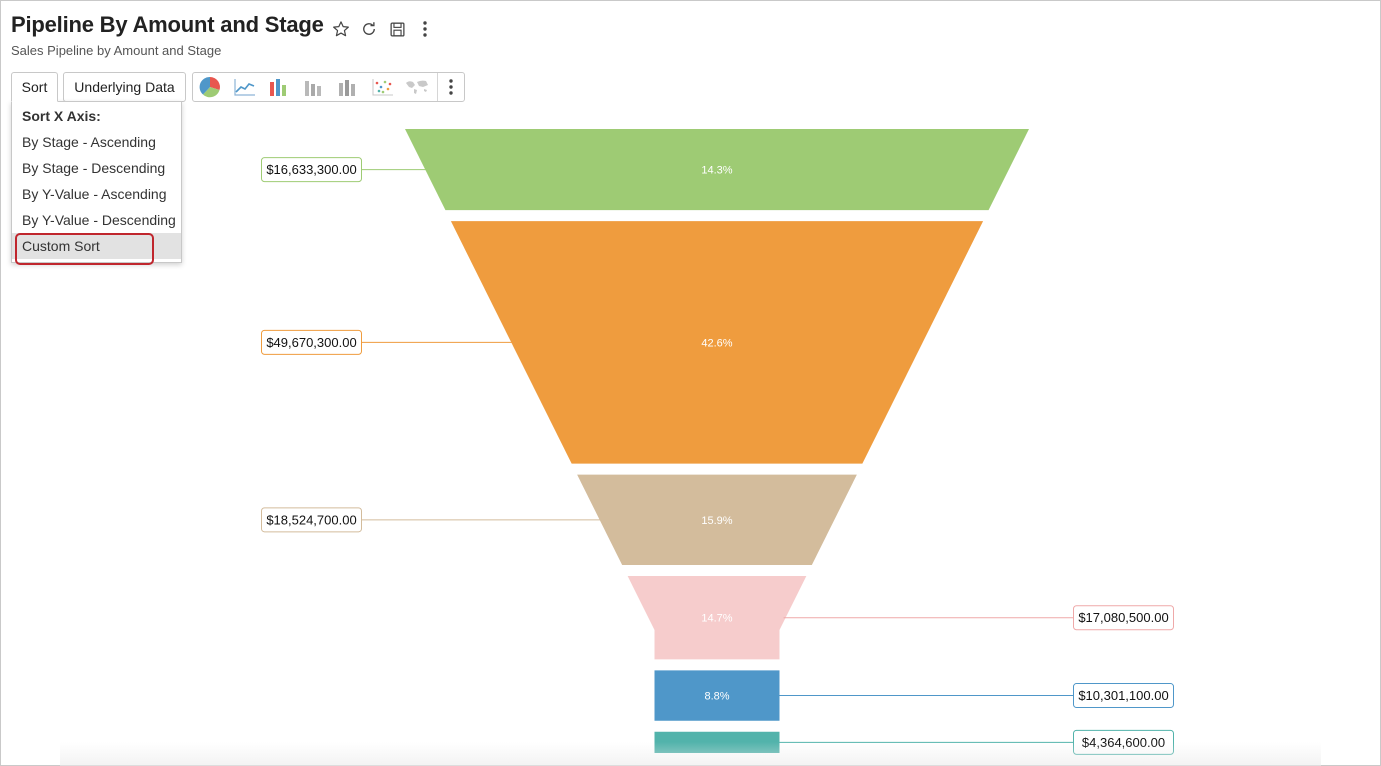 The height and width of the screenshot is (766, 1381). I want to click on sort-by-stage-asc: By Stage - Ascending, so click(89, 142).